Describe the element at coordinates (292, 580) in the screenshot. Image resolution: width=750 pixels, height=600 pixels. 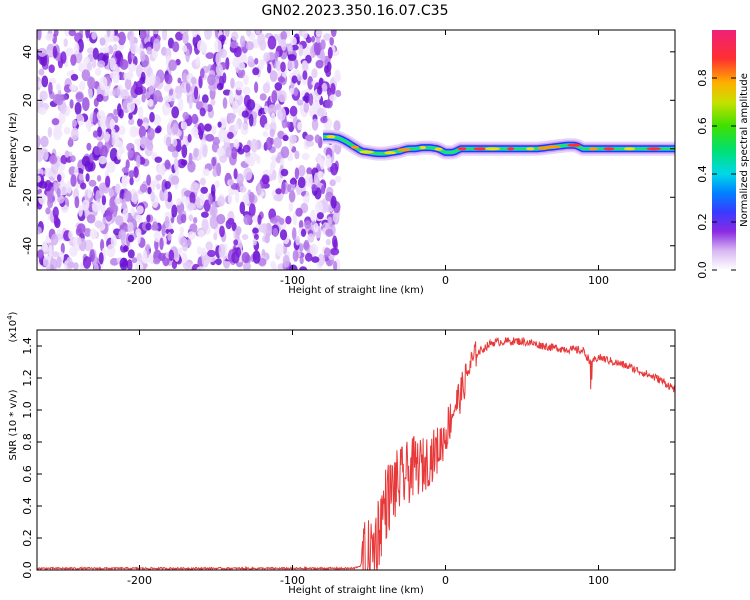
I see `snr-x-tick-label: -100` at that location.